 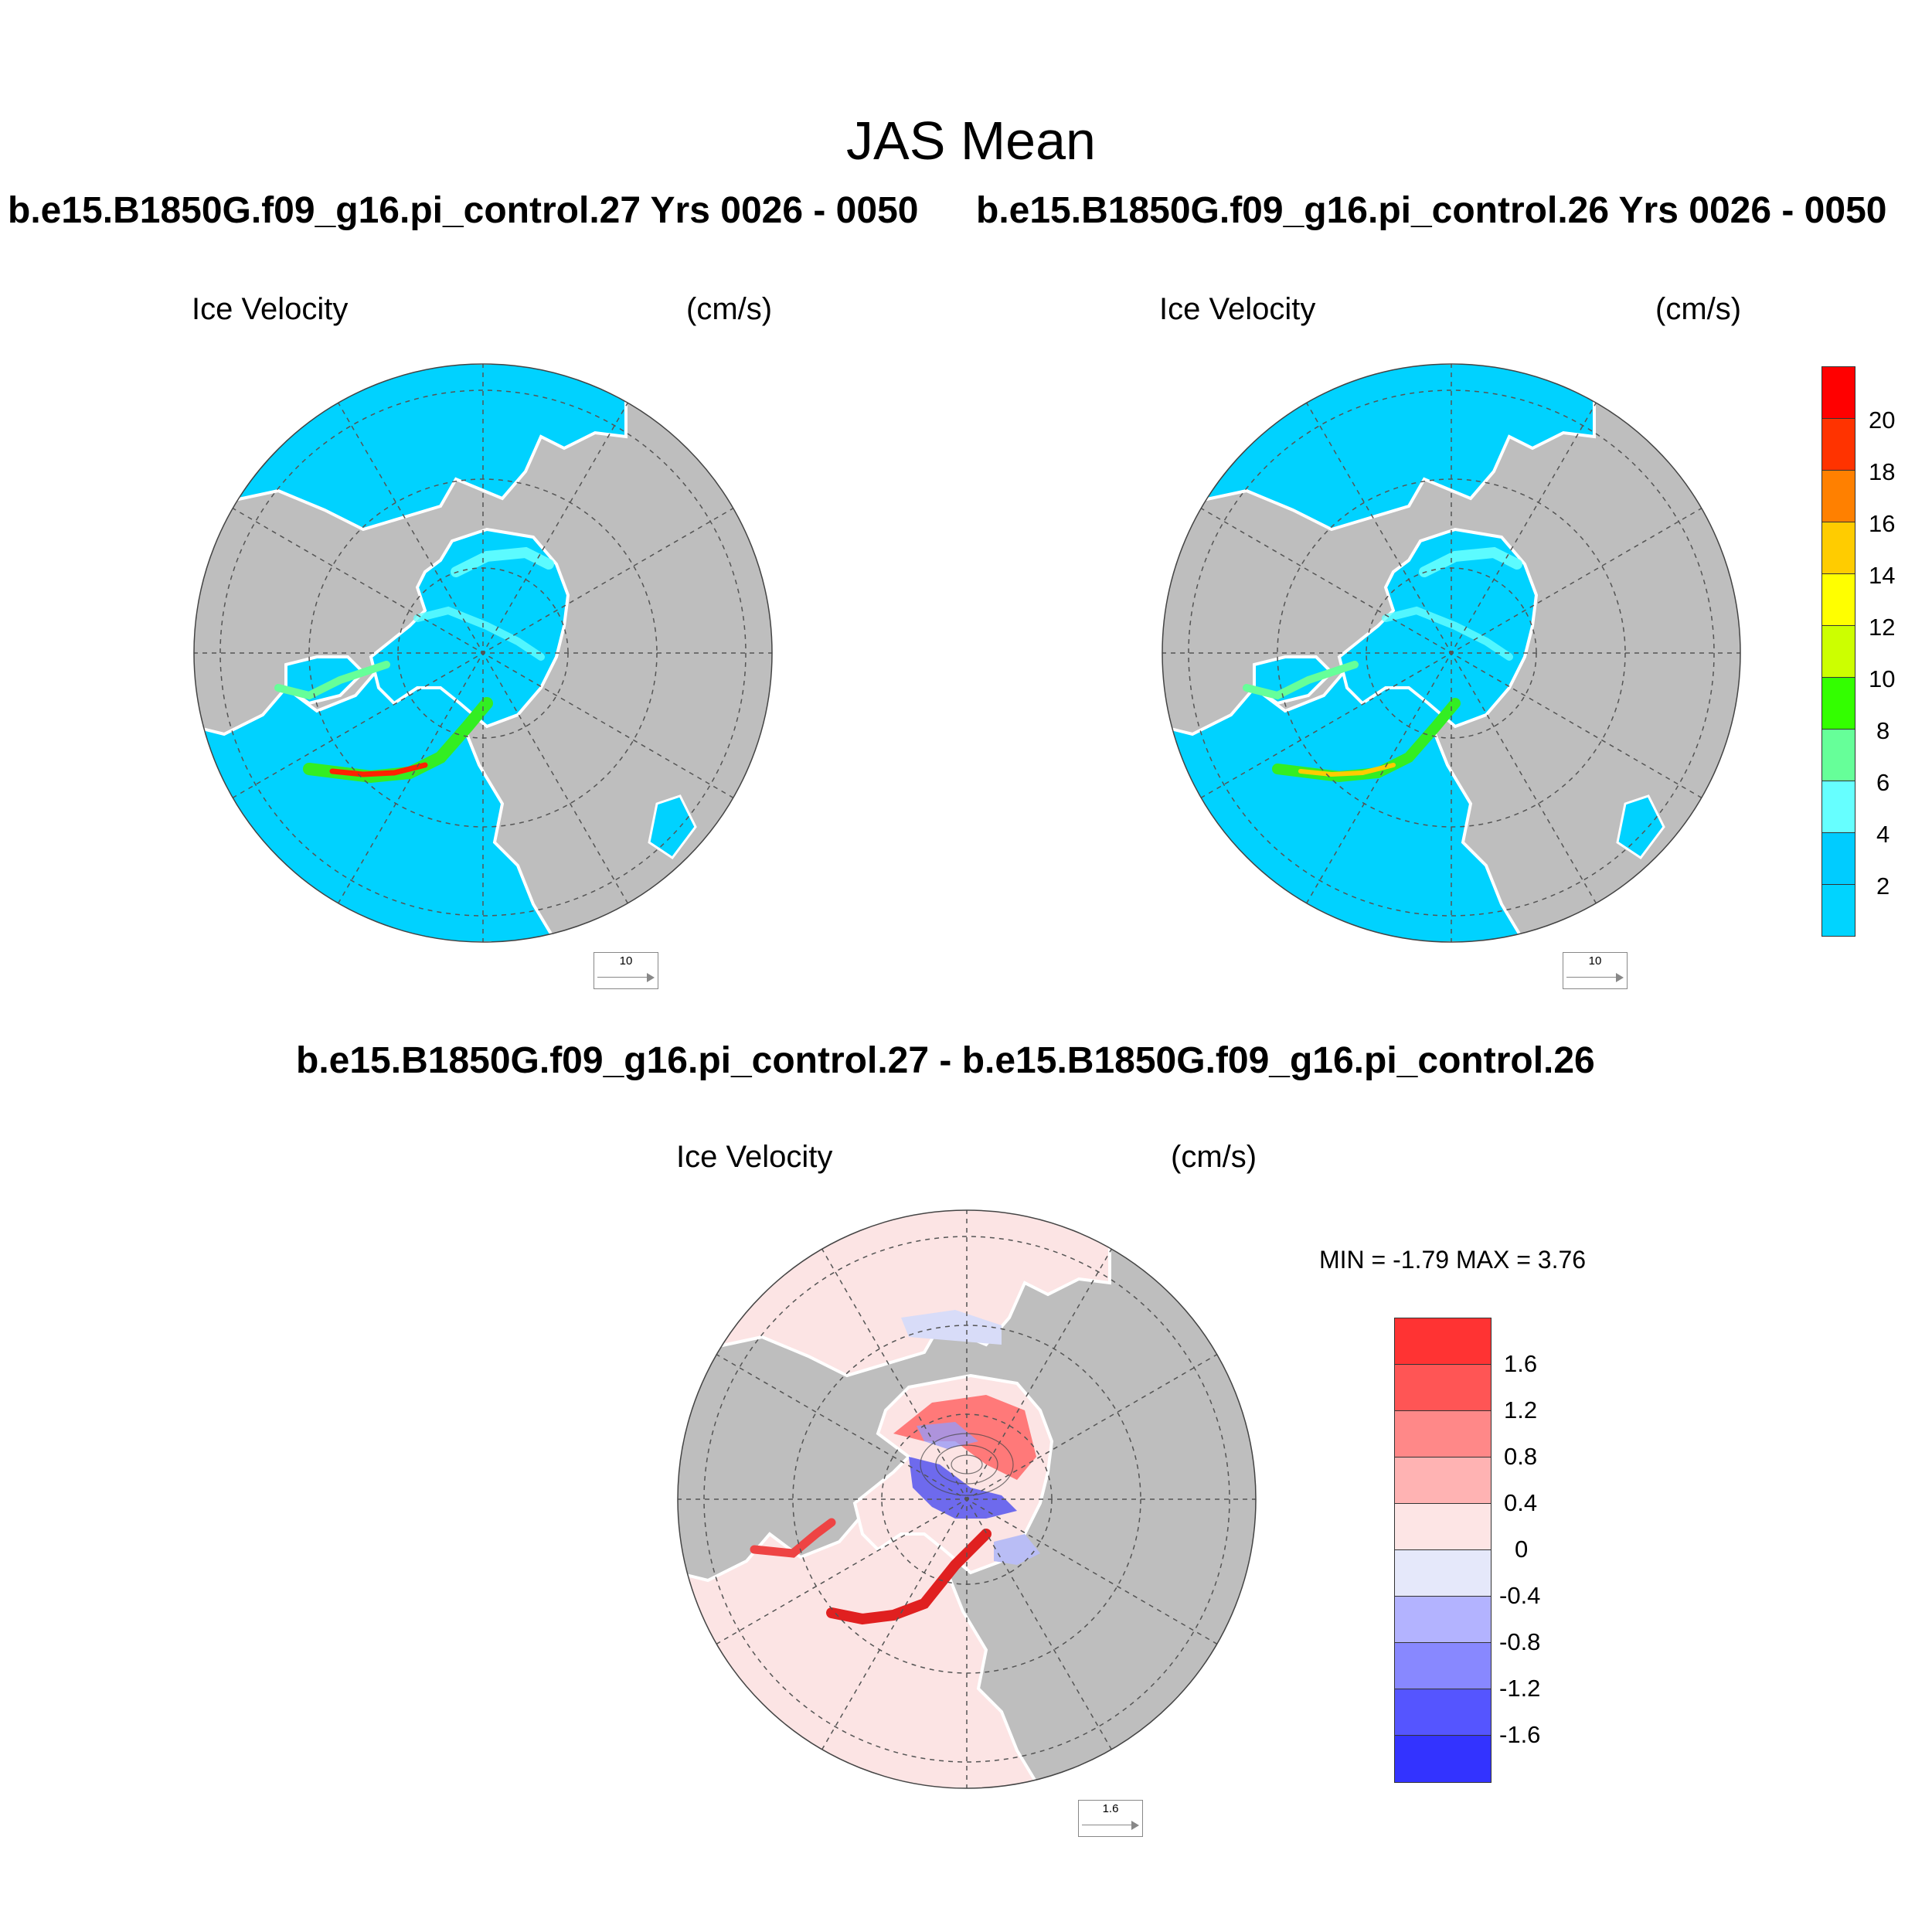 I want to click on chukchi-negative-anomaly, so click(x=951, y=1327).